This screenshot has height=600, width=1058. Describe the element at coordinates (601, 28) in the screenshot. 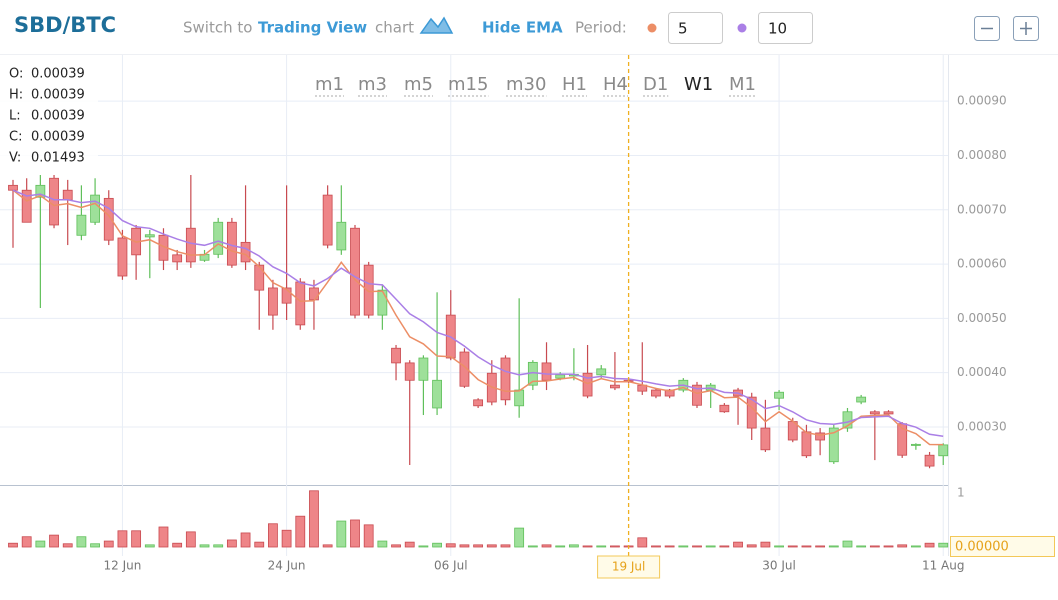

I see `period-label: Period:` at that location.